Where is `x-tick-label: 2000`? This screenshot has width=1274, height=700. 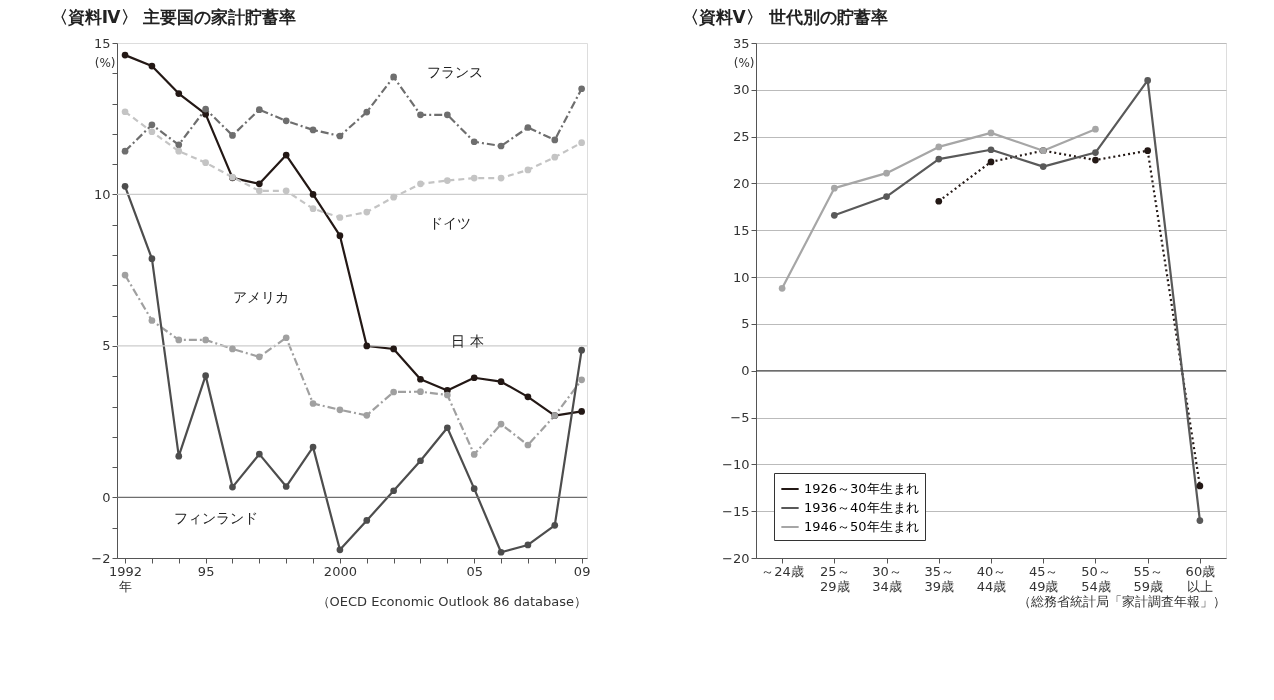 x-tick-label: 2000 is located at coordinates (340, 571).